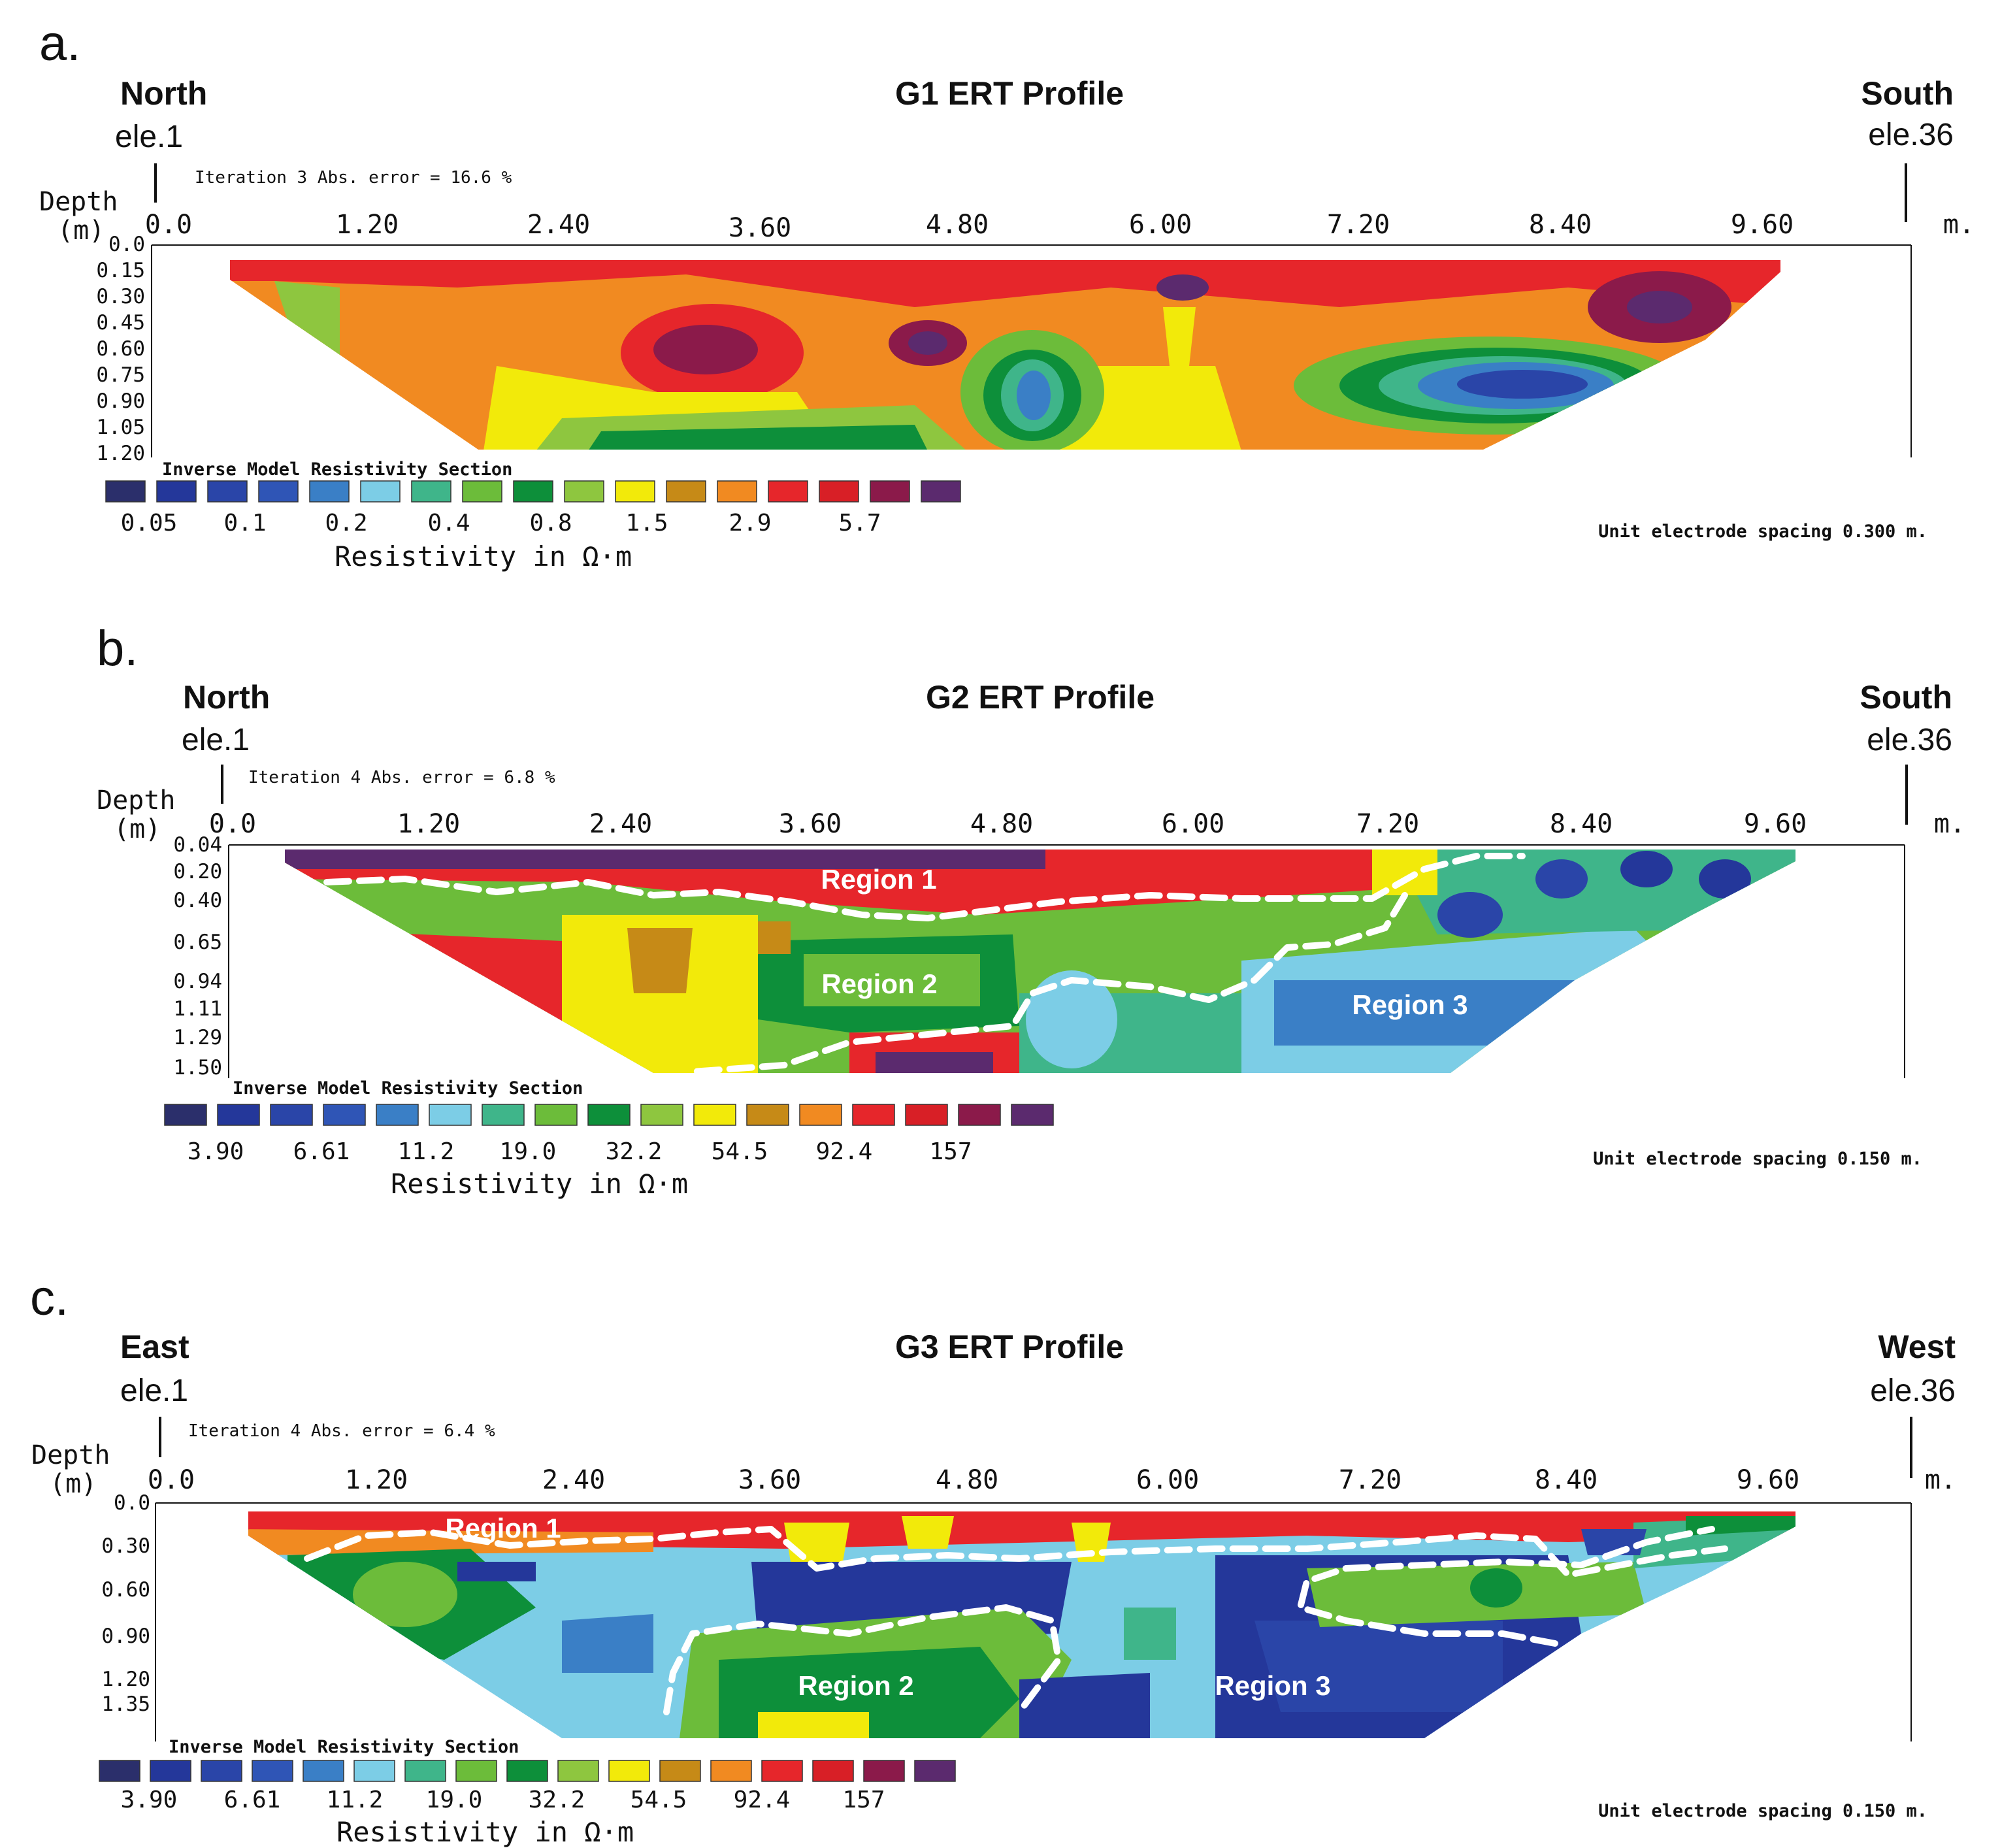 This screenshot has height=1848, width=2000. I want to click on region-label: Region 3, so click(1410, 1005).